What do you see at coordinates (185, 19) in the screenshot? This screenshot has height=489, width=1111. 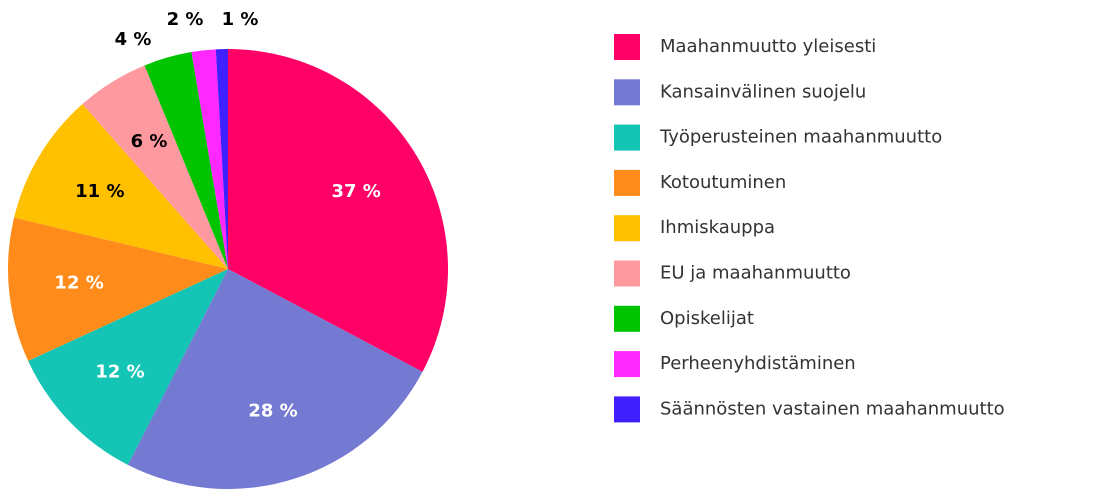 I see `data-label: 2 %` at bounding box center [185, 19].